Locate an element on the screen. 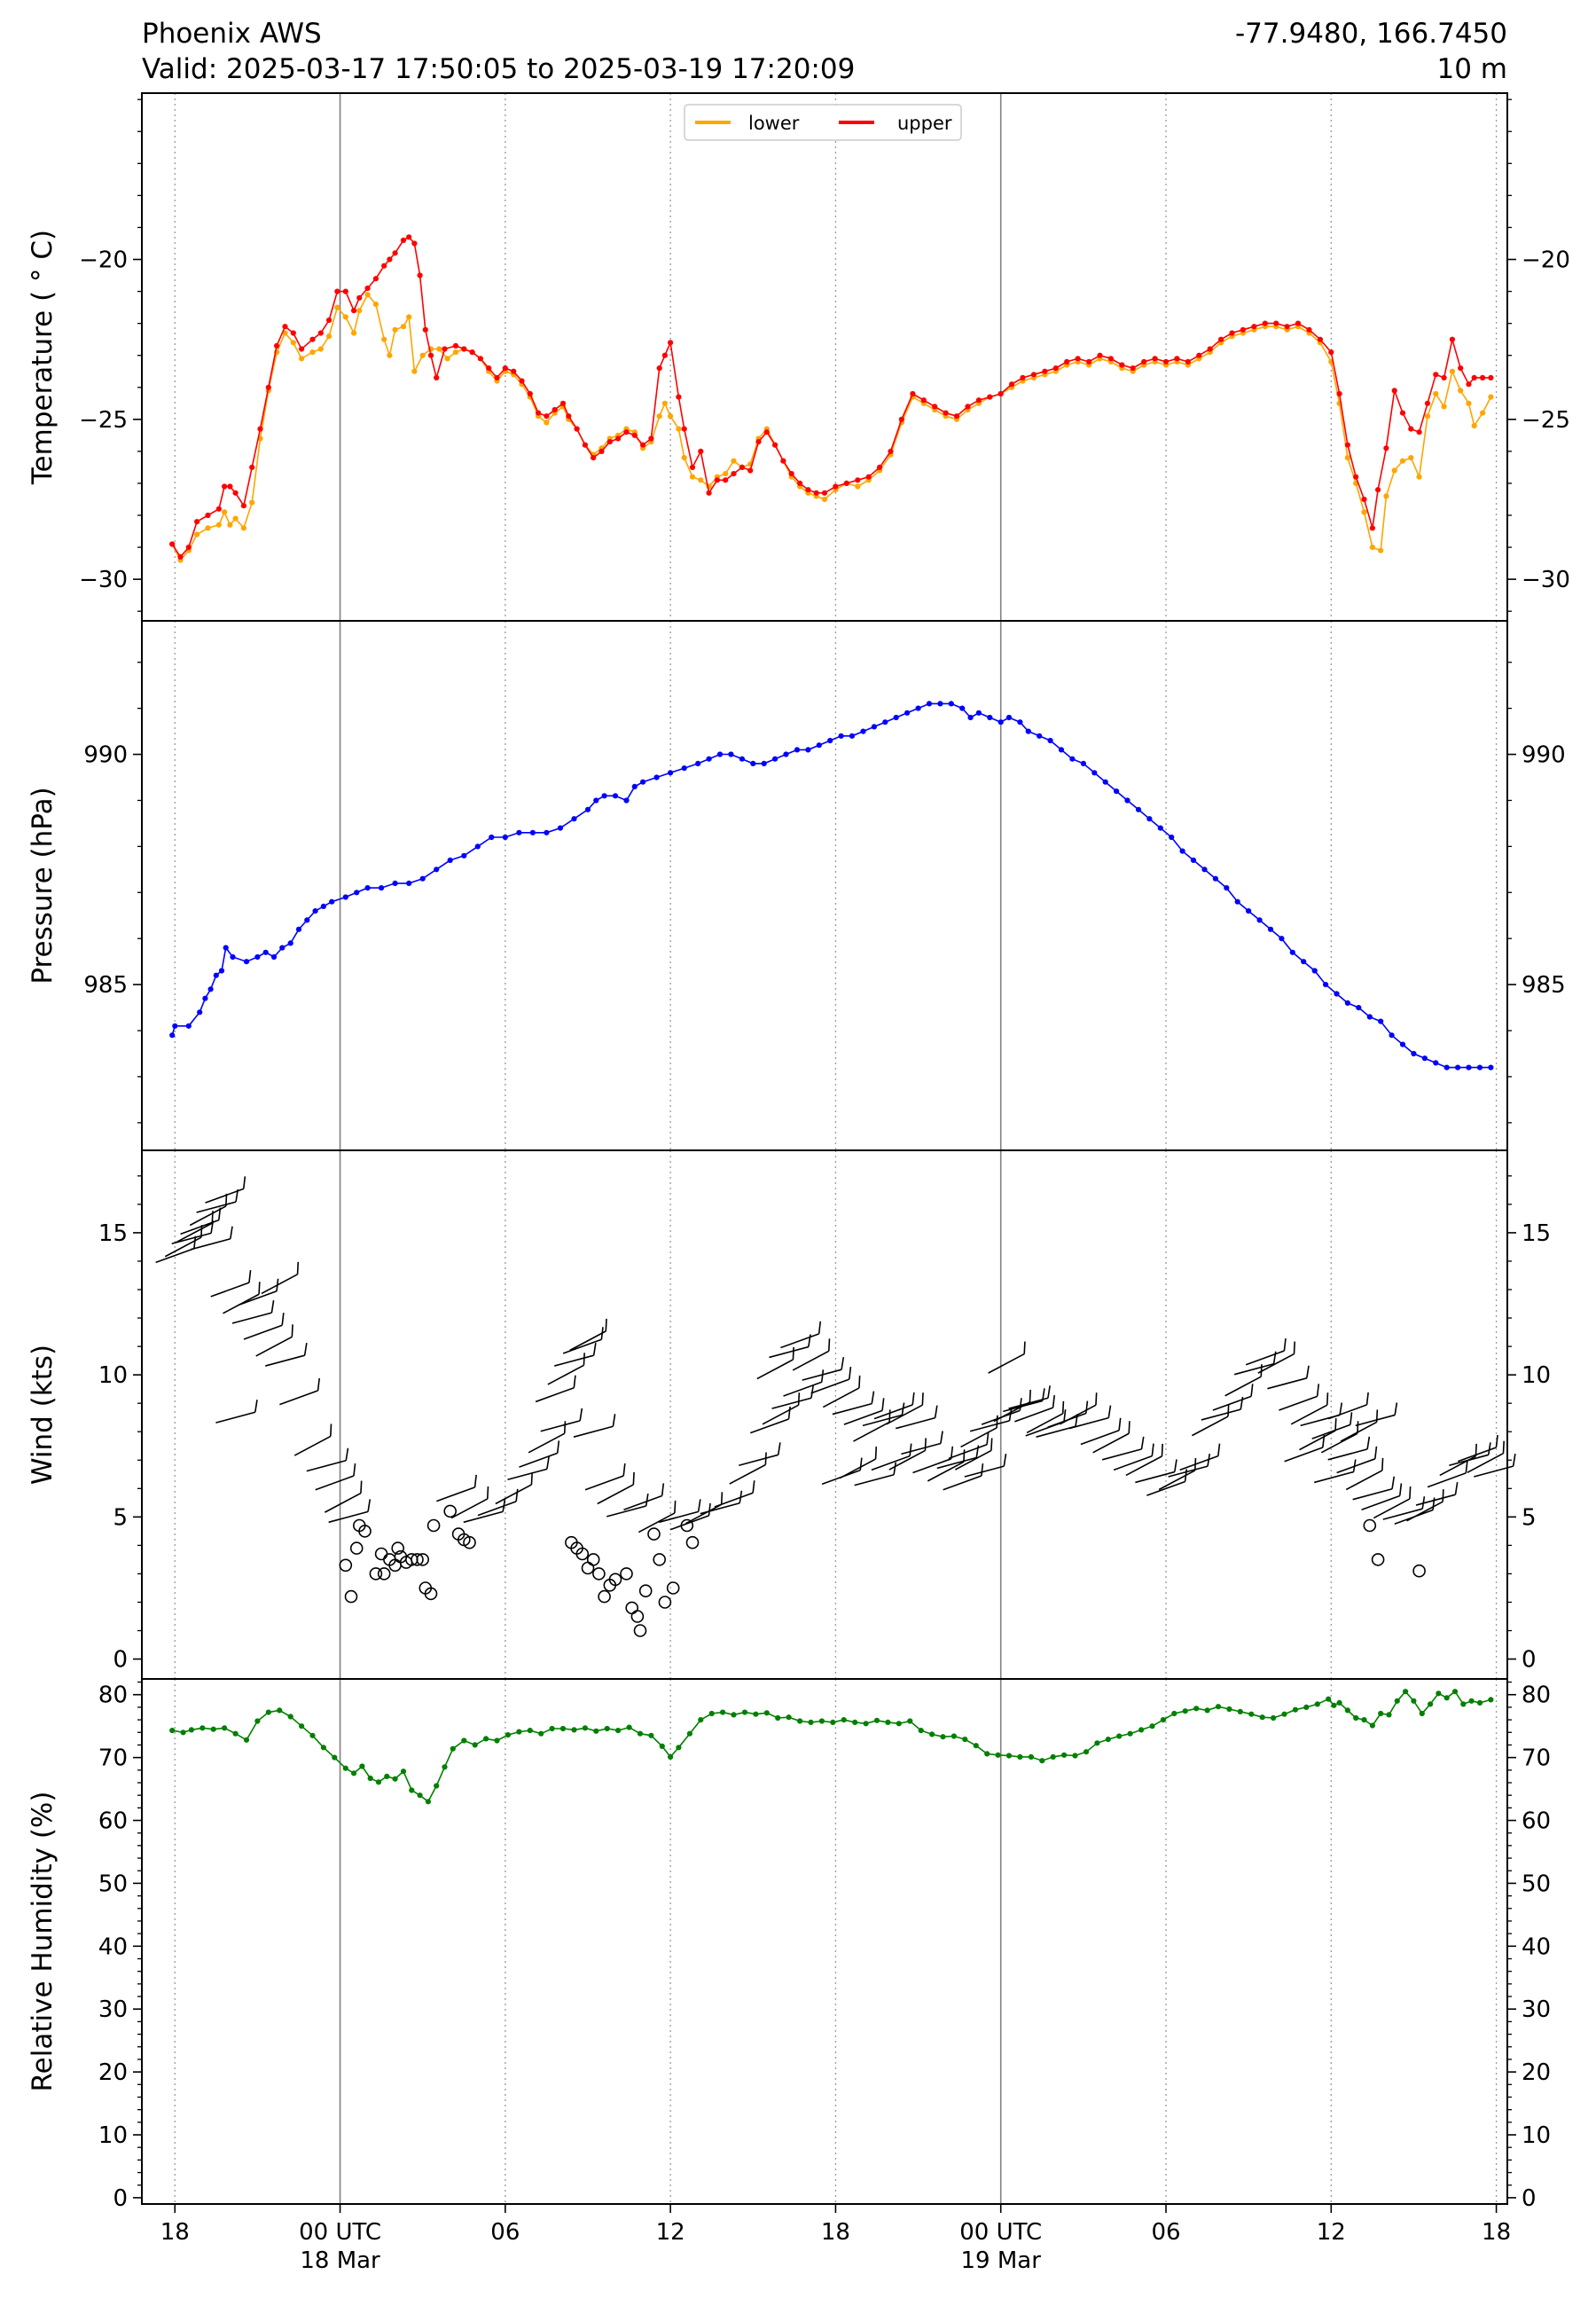  x-tick-label: 06 is located at coordinates (505, 2232).